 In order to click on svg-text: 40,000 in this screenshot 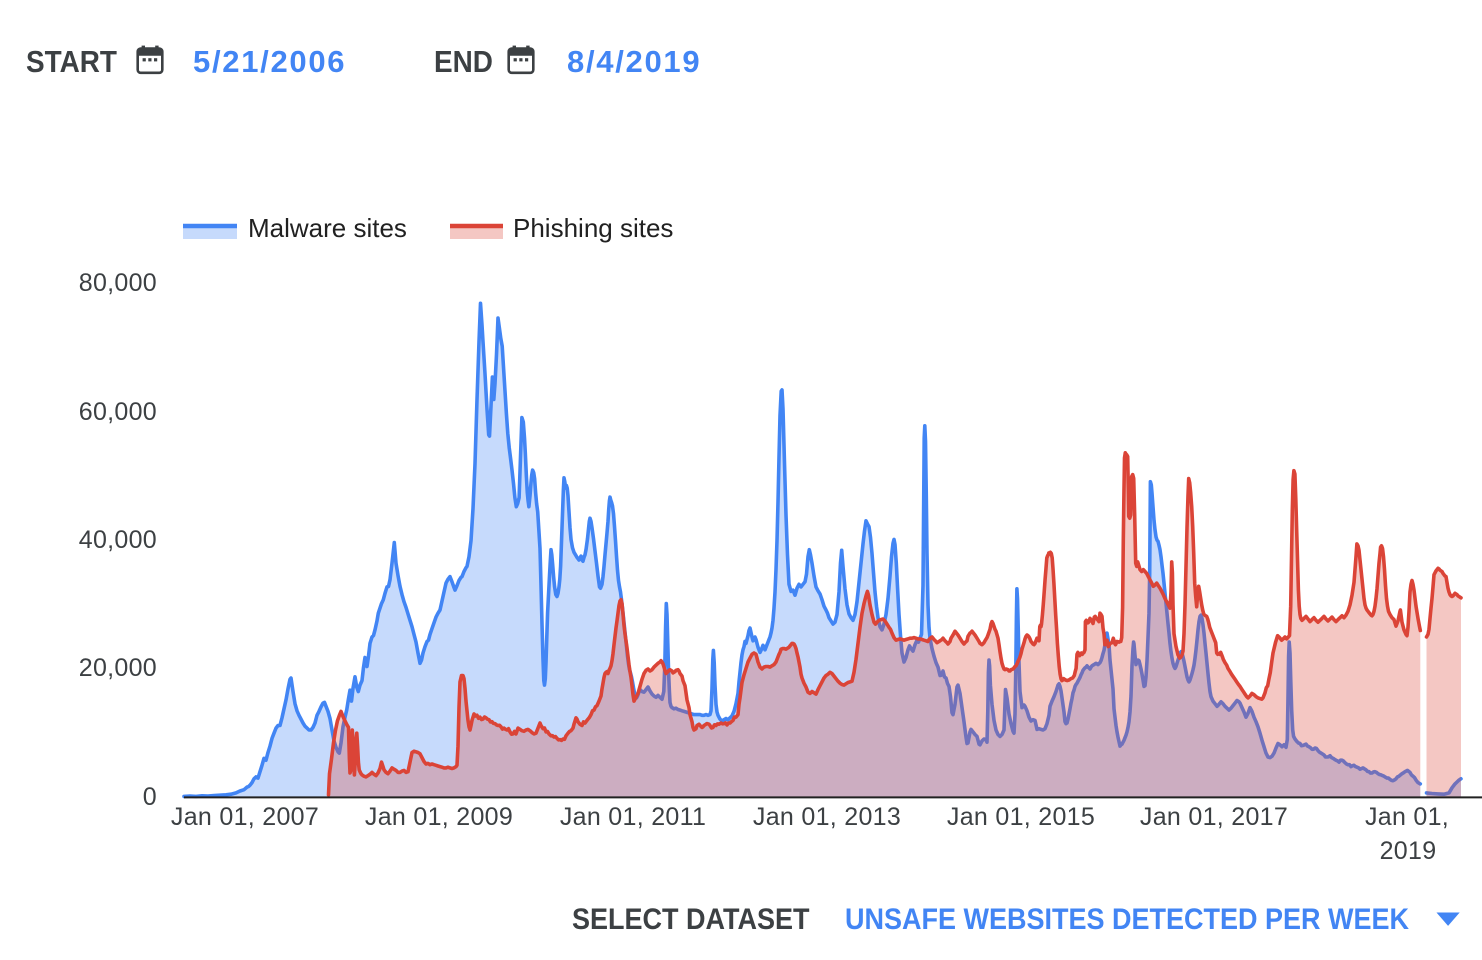, I will do `click(118, 540)`.